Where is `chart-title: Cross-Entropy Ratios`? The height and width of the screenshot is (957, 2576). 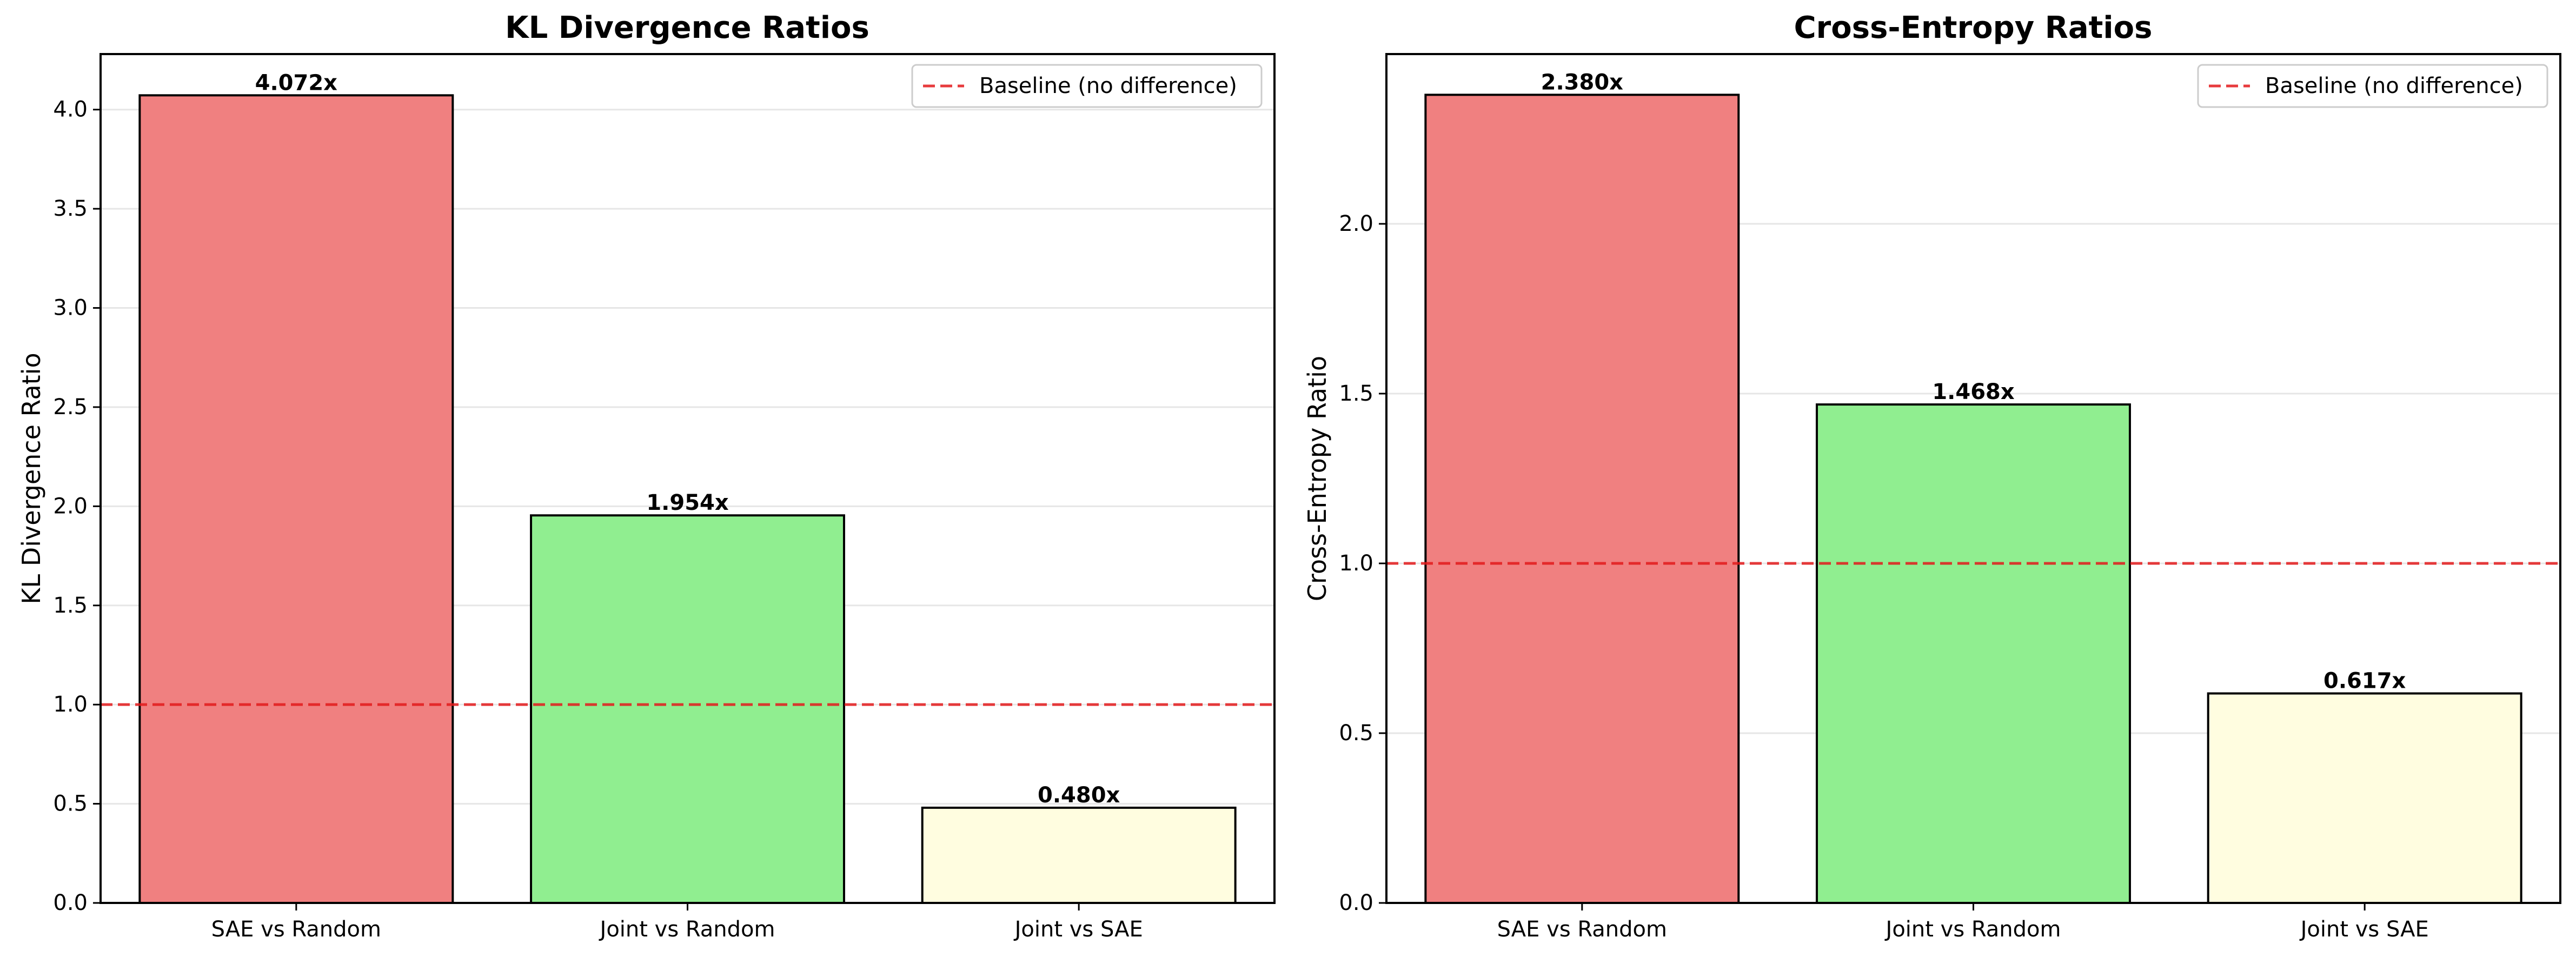
chart-title: Cross-Entropy Ratios is located at coordinates (1973, 28).